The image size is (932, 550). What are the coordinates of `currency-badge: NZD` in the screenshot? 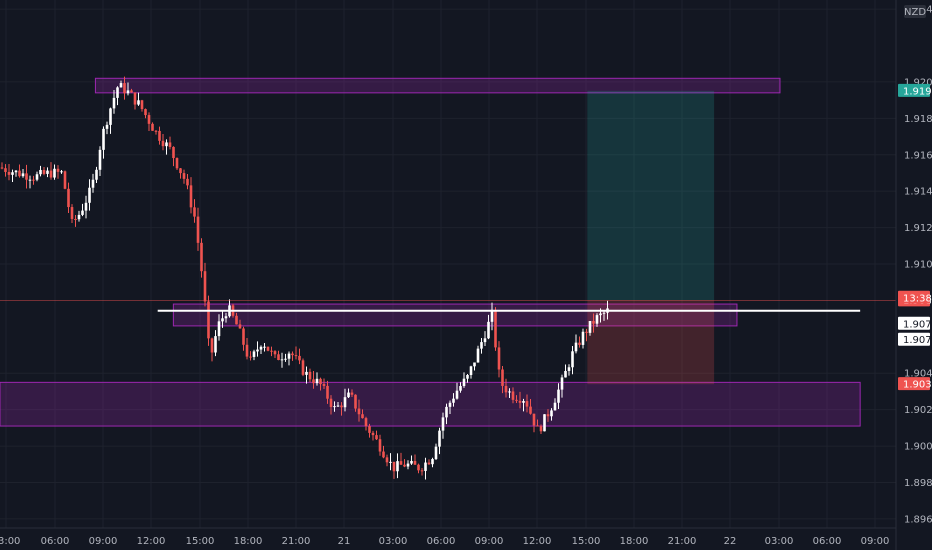 It's located at (915, 11).